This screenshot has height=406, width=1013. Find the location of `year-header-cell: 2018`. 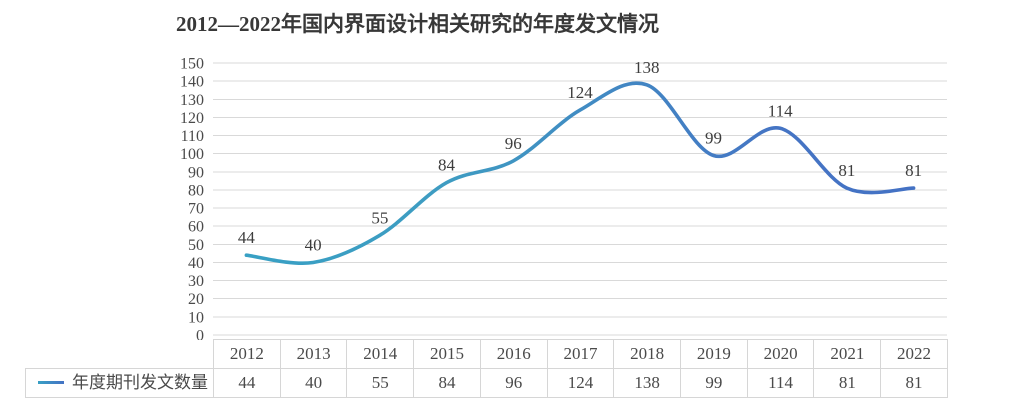

year-header-cell: 2018 is located at coordinates (647, 354).